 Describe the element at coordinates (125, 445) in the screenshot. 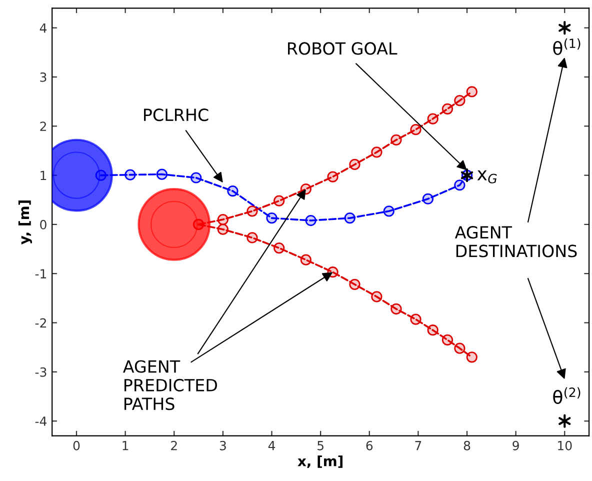

I see `x-tick-label: 1` at that location.